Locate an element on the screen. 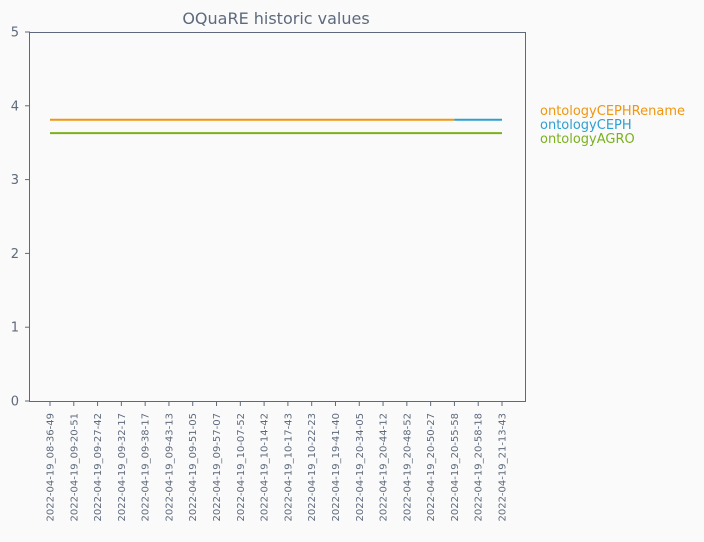 Image resolution: width=704 pixels, height=542 pixels. y-tick-label: 4 is located at coordinates (15, 106).